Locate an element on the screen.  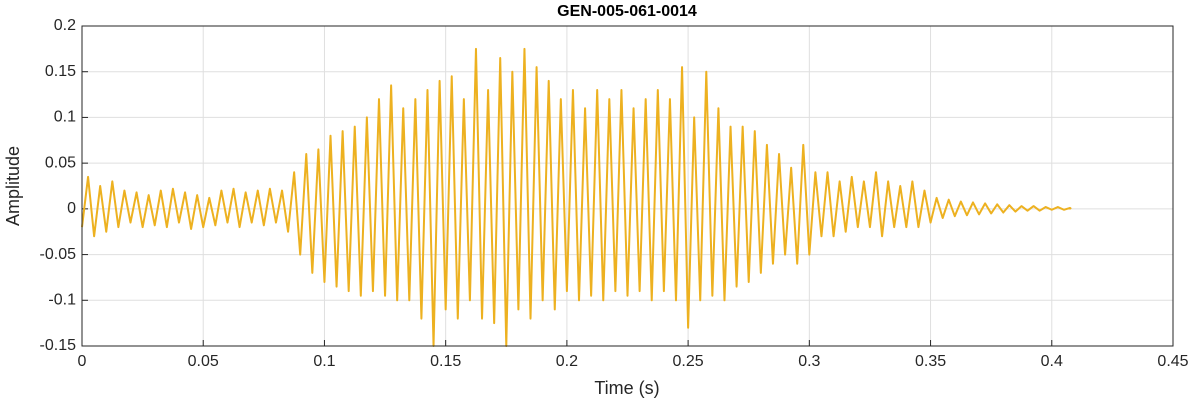
x-tick-label: 0.35 is located at coordinates (930, 361).